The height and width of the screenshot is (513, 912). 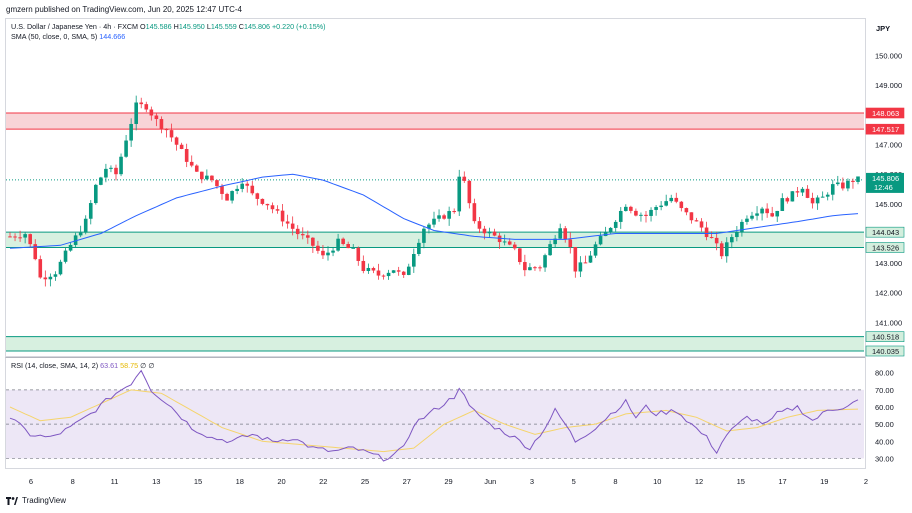 What do you see at coordinates (888, 56) in the screenshot?
I see `price-tick-label: 150.000` at bounding box center [888, 56].